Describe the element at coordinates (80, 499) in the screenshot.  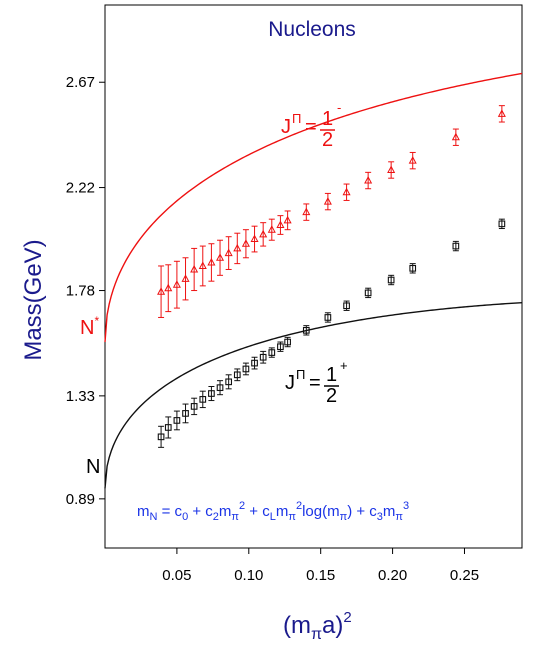
I see `y-tick-label: 0.89` at that location.